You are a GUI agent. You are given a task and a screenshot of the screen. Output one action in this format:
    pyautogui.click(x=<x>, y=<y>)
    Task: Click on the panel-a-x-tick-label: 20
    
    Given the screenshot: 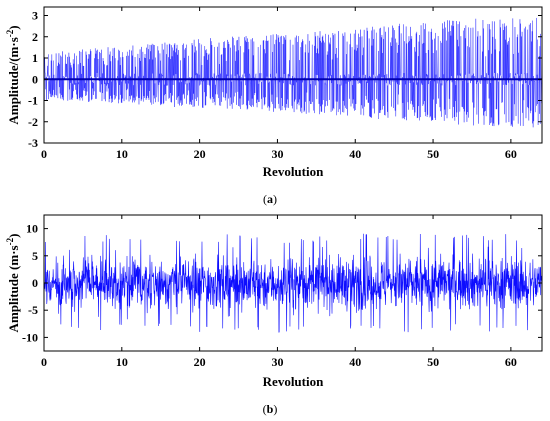 What is the action you would take?
    pyautogui.click(x=200, y=154)
    